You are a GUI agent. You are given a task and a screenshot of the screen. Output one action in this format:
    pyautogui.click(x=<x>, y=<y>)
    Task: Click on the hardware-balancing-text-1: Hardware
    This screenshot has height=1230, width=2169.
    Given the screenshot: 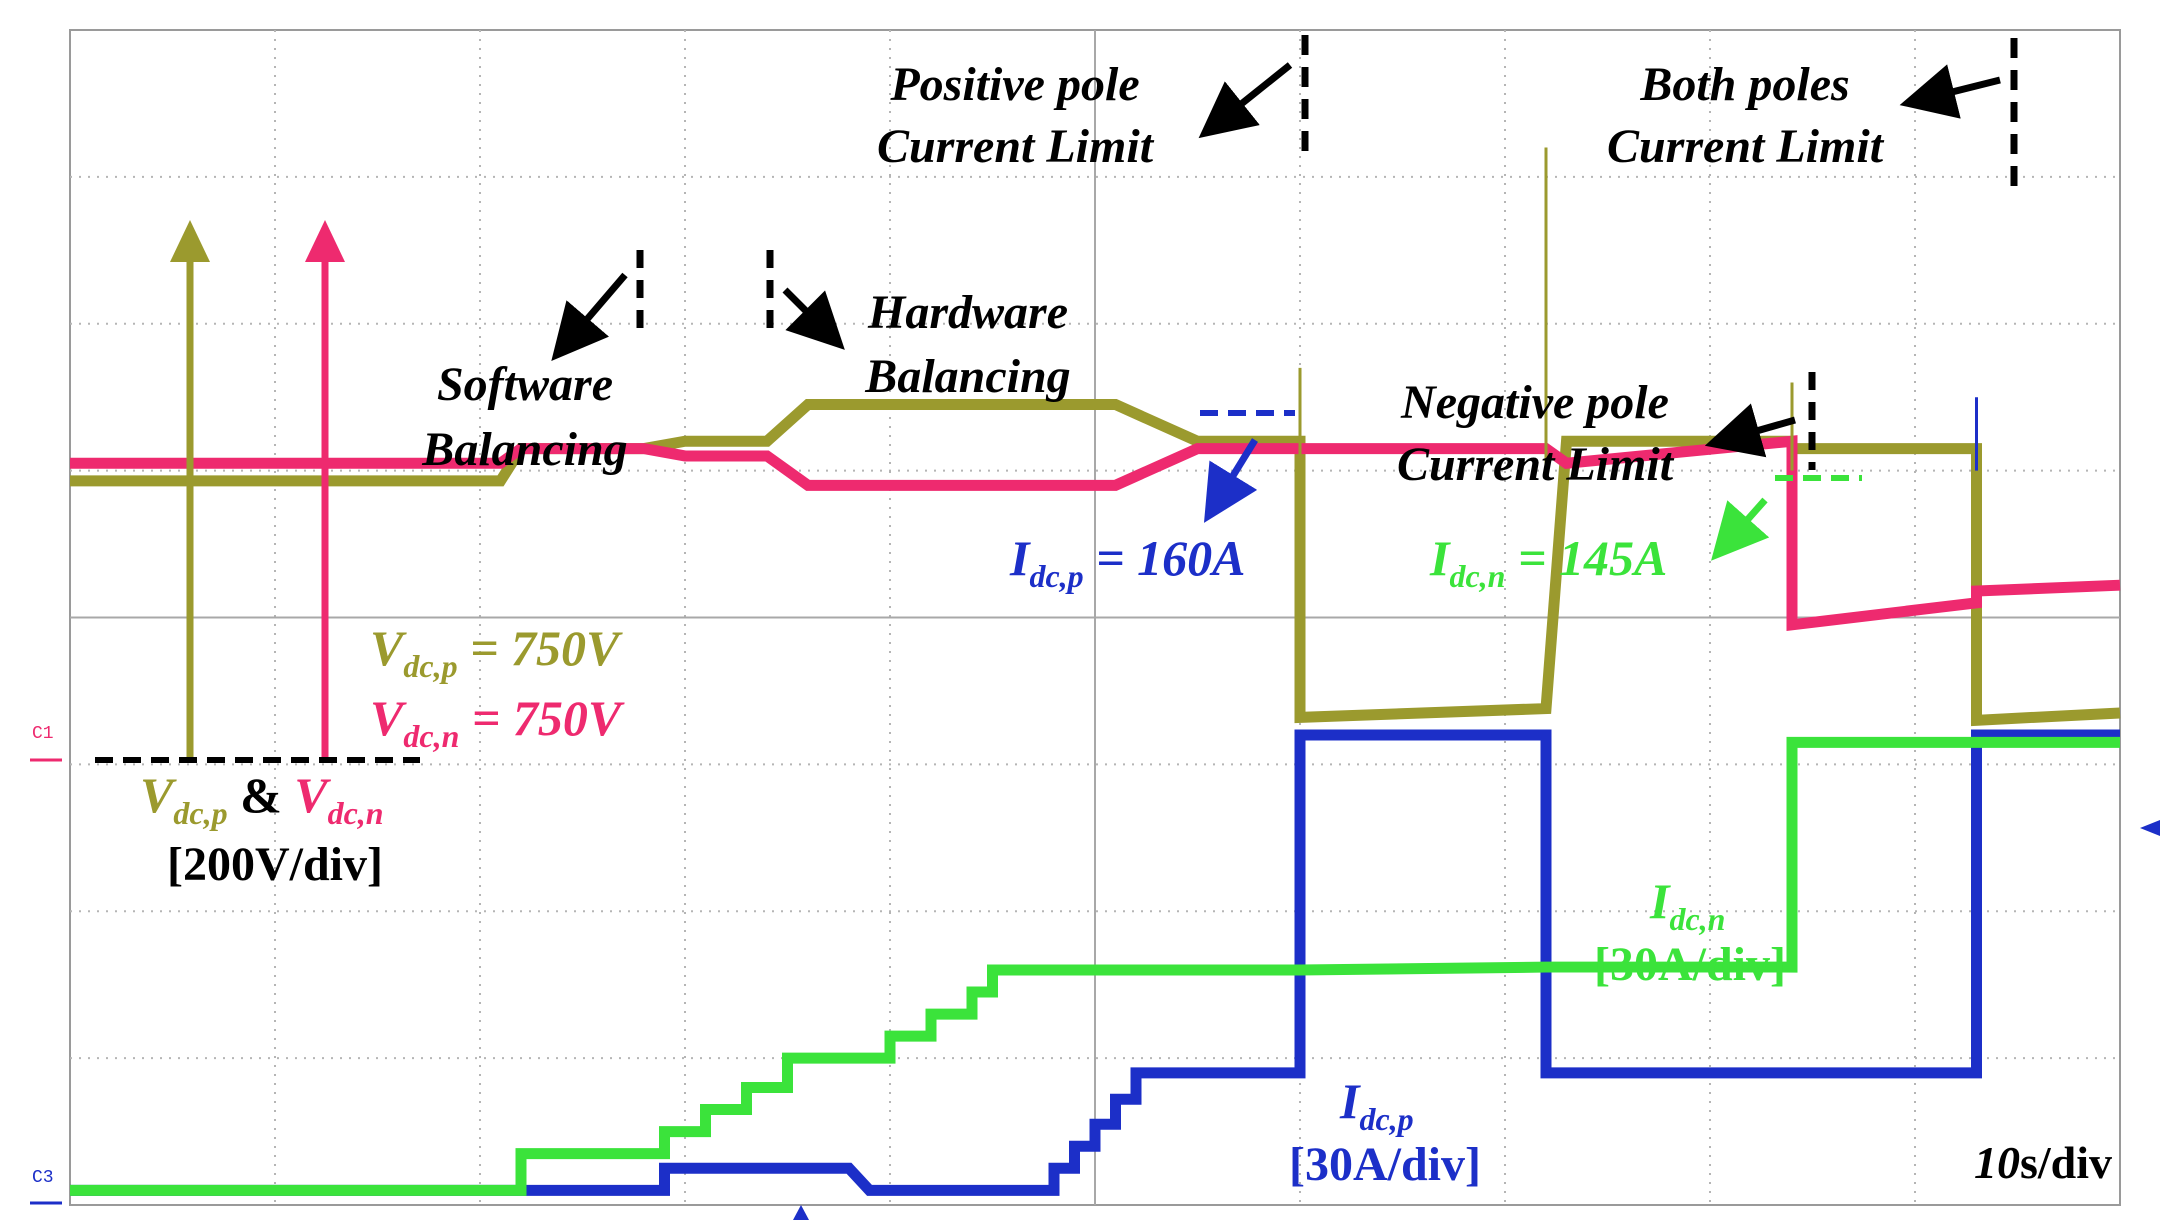 What is the action you would take?
    pyautogui.click(x=967, y=312)
    